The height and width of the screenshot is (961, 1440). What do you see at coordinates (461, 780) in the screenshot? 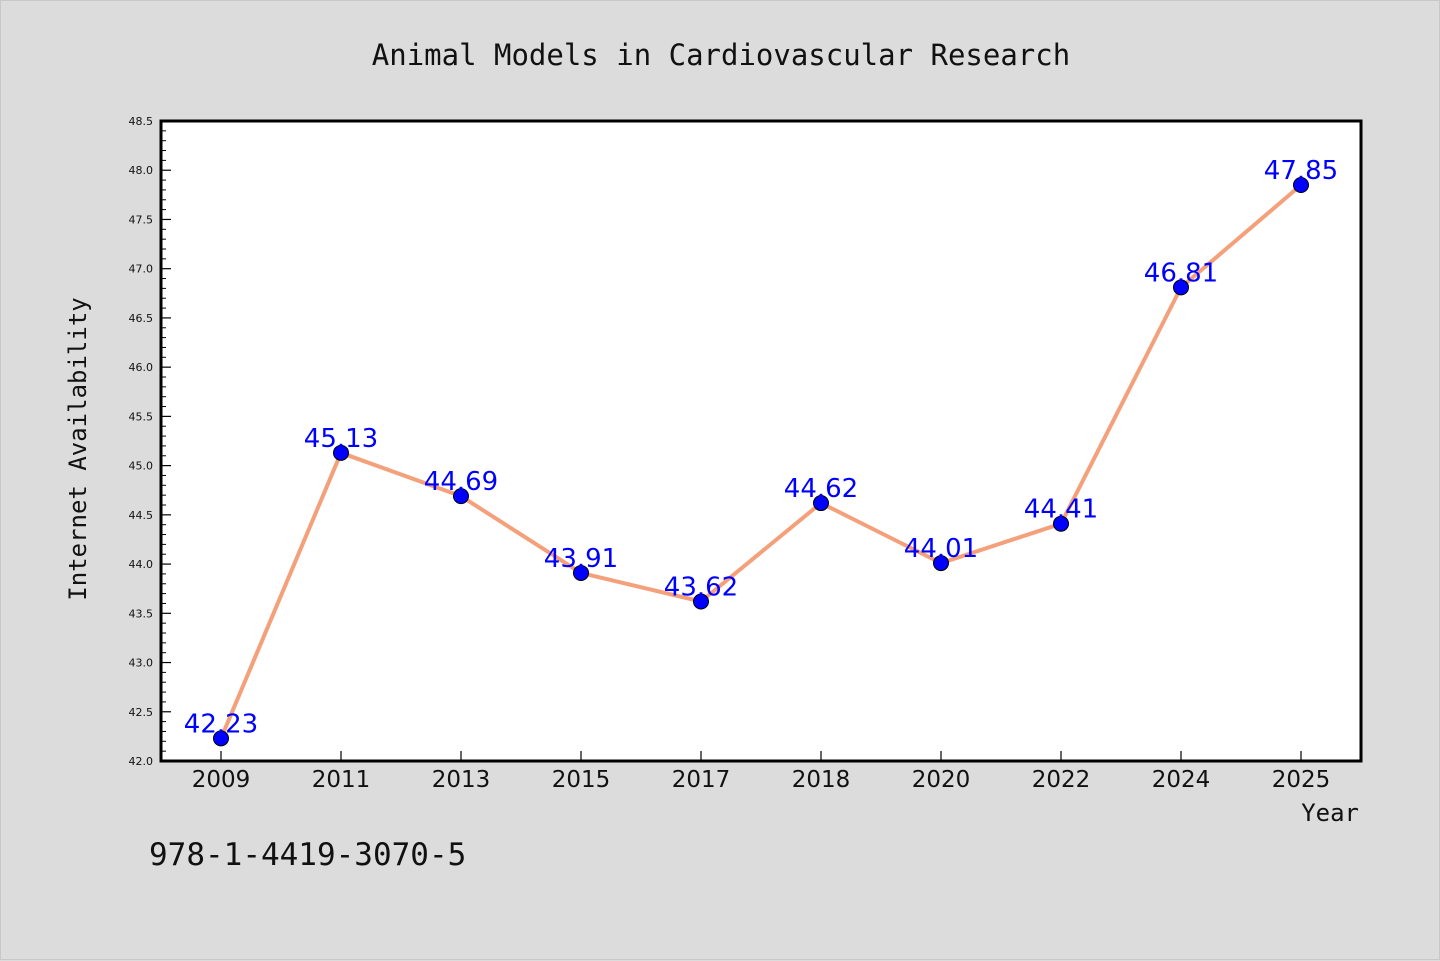
I see `x-tick-label: 2013` at bounding box center [461, 780].